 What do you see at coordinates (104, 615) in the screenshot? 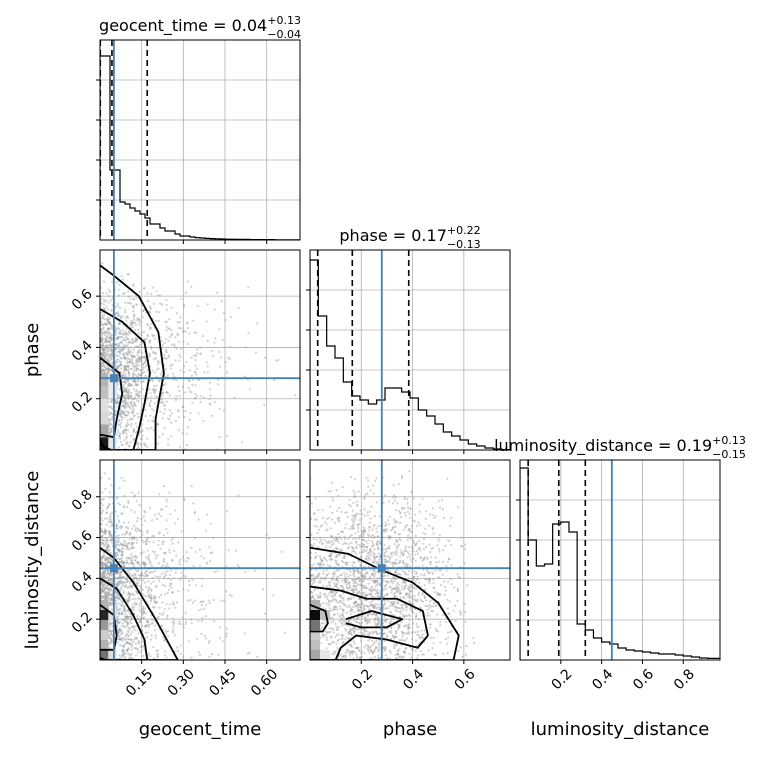
I see `density-cell` at bounding box center [104, 615].